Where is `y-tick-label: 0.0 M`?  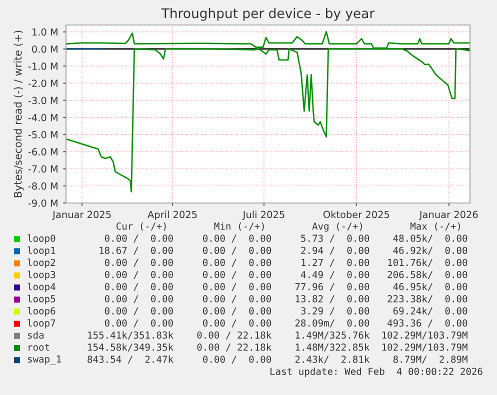
y-tick-label: 0.0 M is located at coordinates (45, 49).